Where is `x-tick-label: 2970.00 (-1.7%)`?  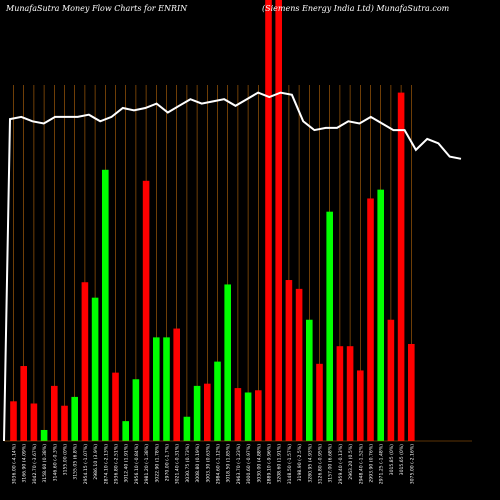
x-tick-label: 2970.00 (-1.7%) is located at coordinates (168, 463).